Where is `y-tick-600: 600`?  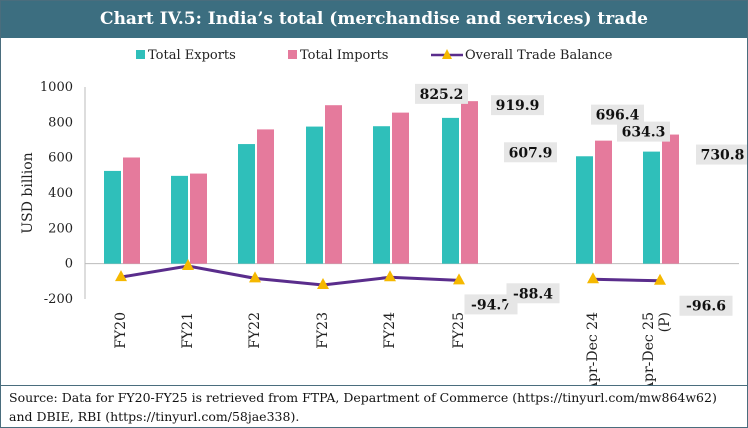
y-tick-600: 600 is located at coordinates (60, 158).